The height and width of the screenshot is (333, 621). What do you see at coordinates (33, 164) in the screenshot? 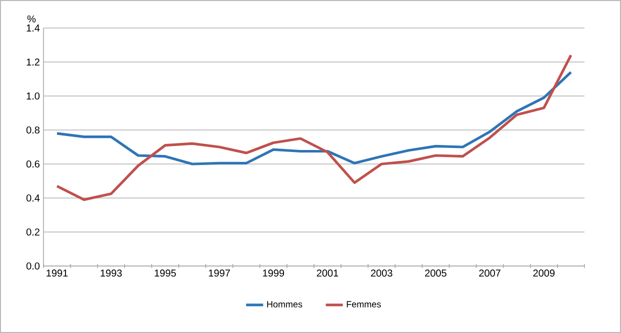
I see `y-tick-label: 0.6` at bounding box center [33, 164].